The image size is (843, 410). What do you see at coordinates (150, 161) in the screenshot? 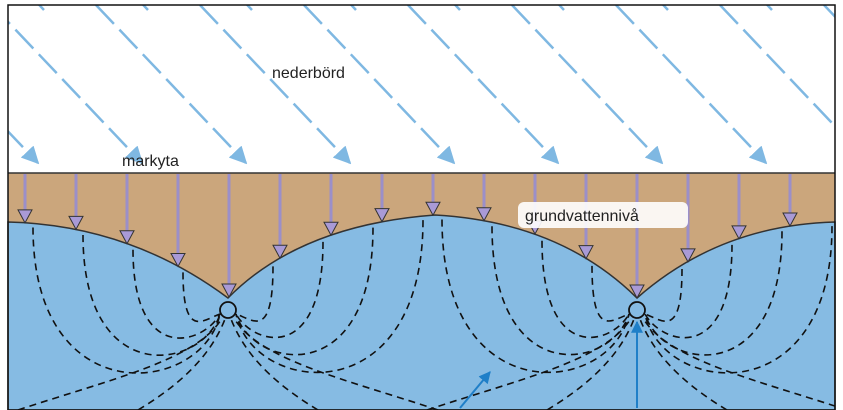
I see `ground-surface-label: markyta` at bounding box center [150, 161].